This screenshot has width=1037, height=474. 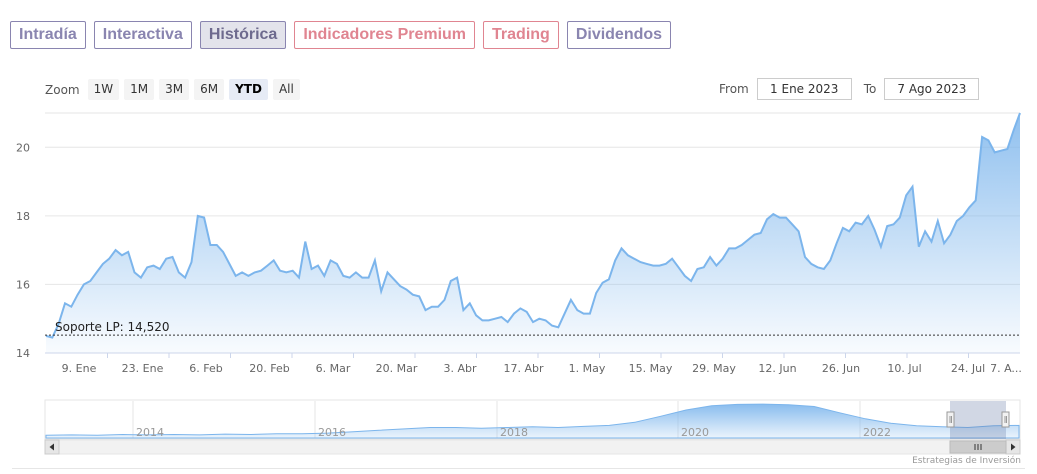 What do you see at coordinates (521, 35) in the screenshot?
I see `tab-trading: Trading` at bounding box center [521, 35].